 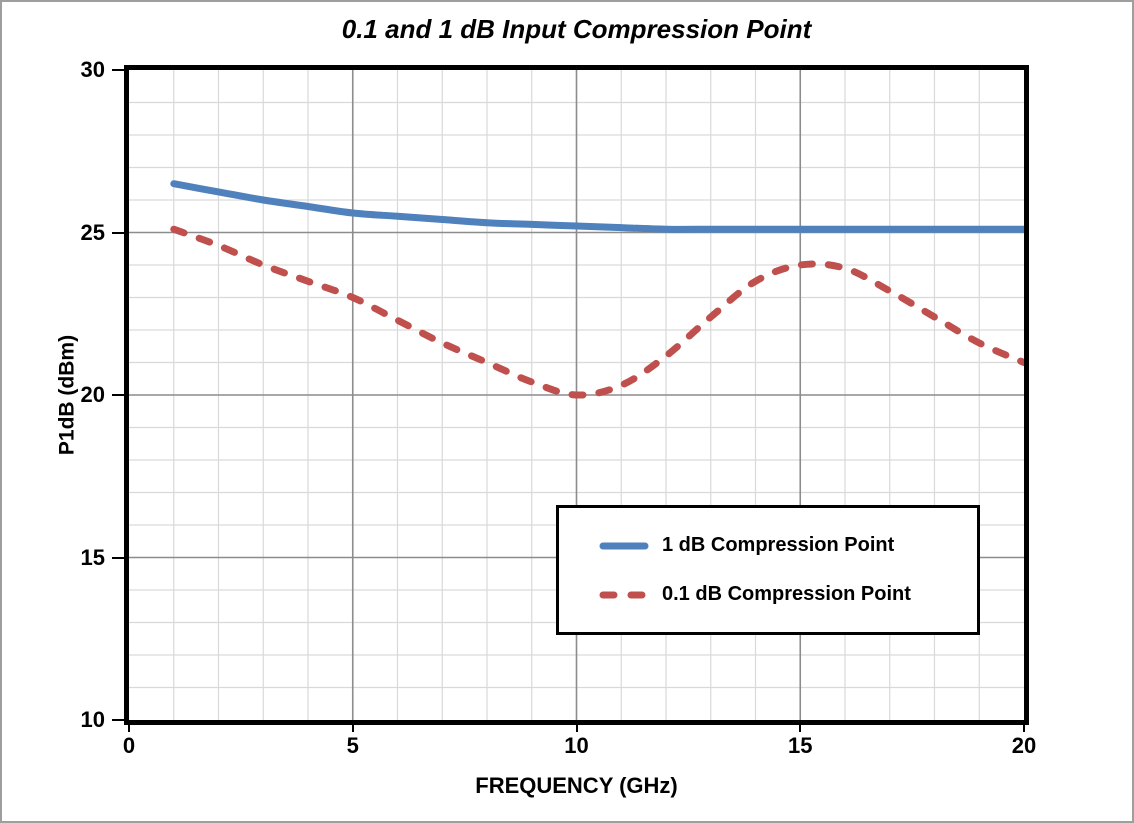 What do you see at coordinates (800, 745) in the screenshot?
I see `x-tick-label: 15` at bounding box center [800, 745].